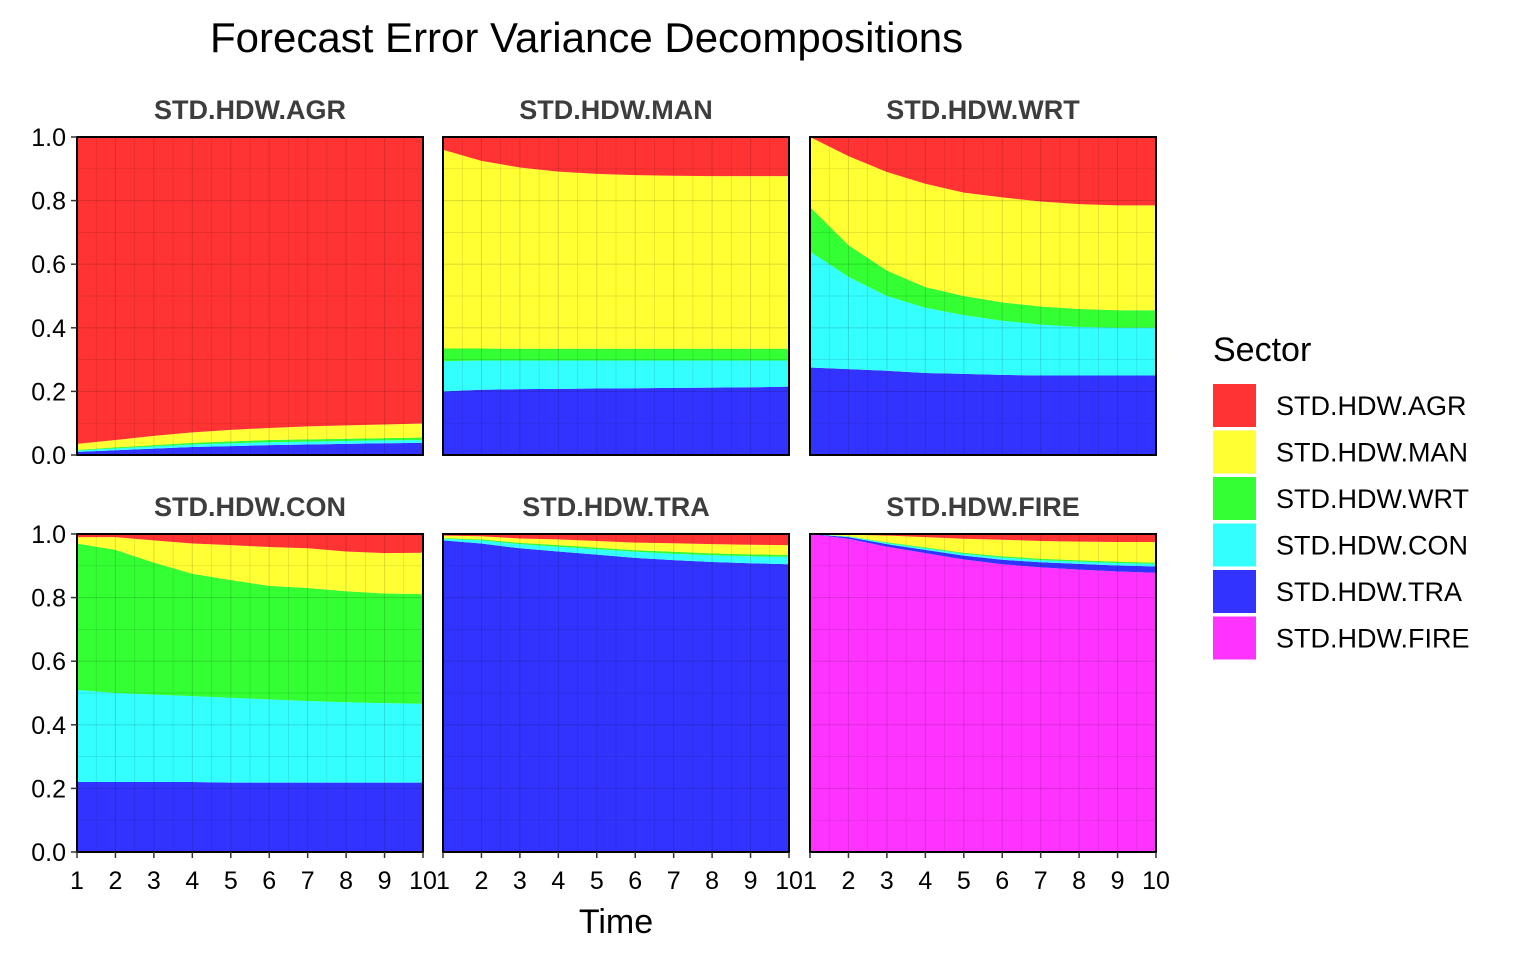 The image size is (1536, 960). What do you see at coordinates (983, 110) in the screenshot?
I see `strip-label-std-hdw-wrt: STD.HDW.WRT` at bounding box center [983, 110].